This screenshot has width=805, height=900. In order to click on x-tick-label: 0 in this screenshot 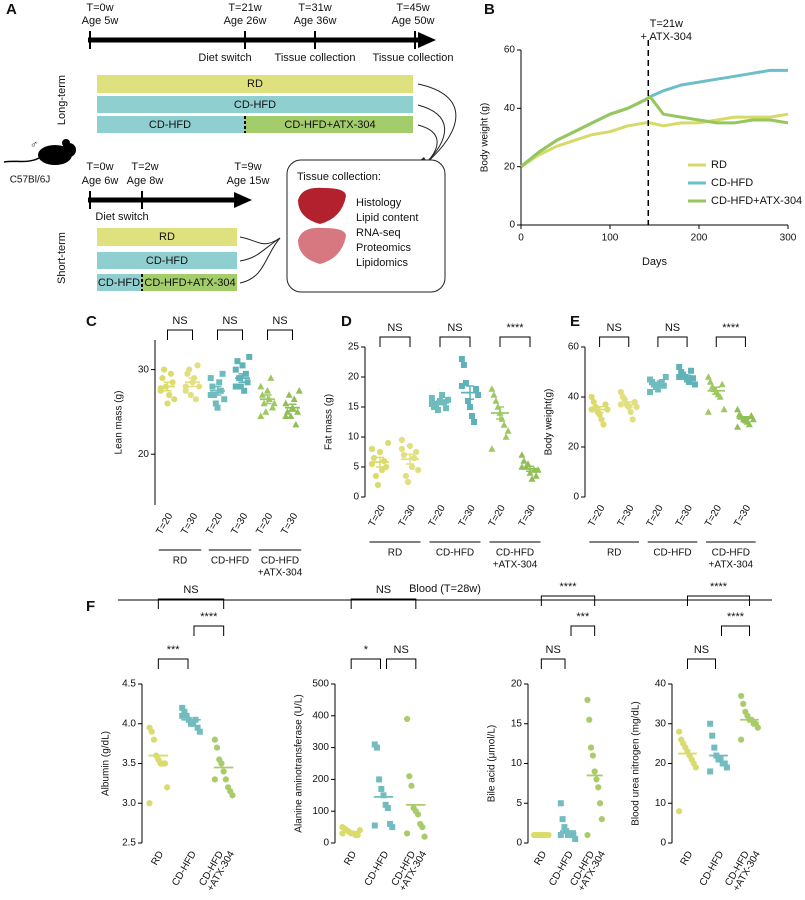, I will do `click(521, 238)`.